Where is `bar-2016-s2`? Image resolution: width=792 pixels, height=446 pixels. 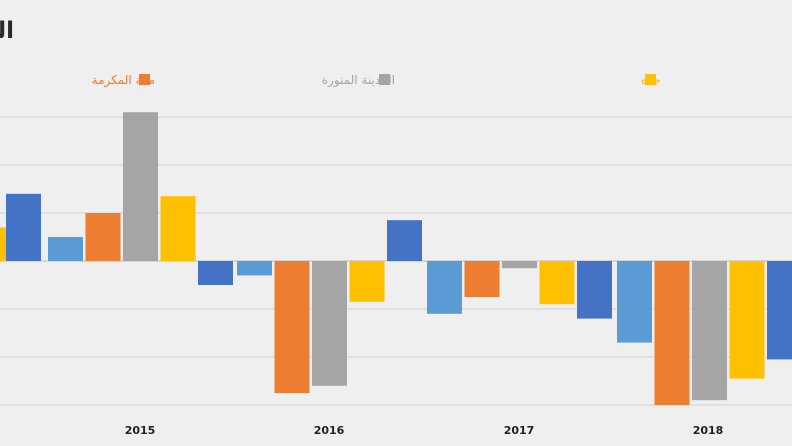
bar-2016-s2 is located at coordinates (292, 327).